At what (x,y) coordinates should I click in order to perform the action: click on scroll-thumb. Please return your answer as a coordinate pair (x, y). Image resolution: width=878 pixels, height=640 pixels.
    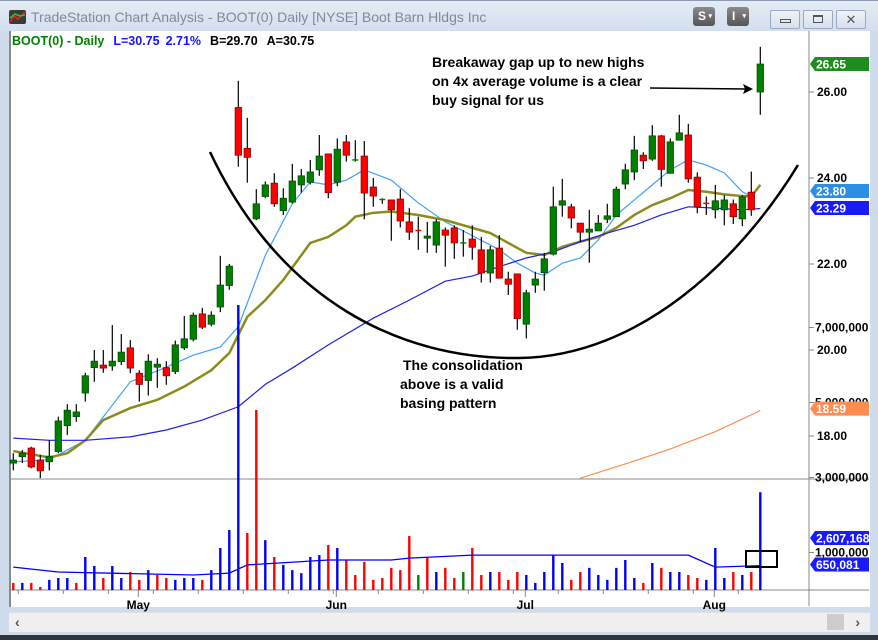
    Looking at the image, I should click on (835, 622).